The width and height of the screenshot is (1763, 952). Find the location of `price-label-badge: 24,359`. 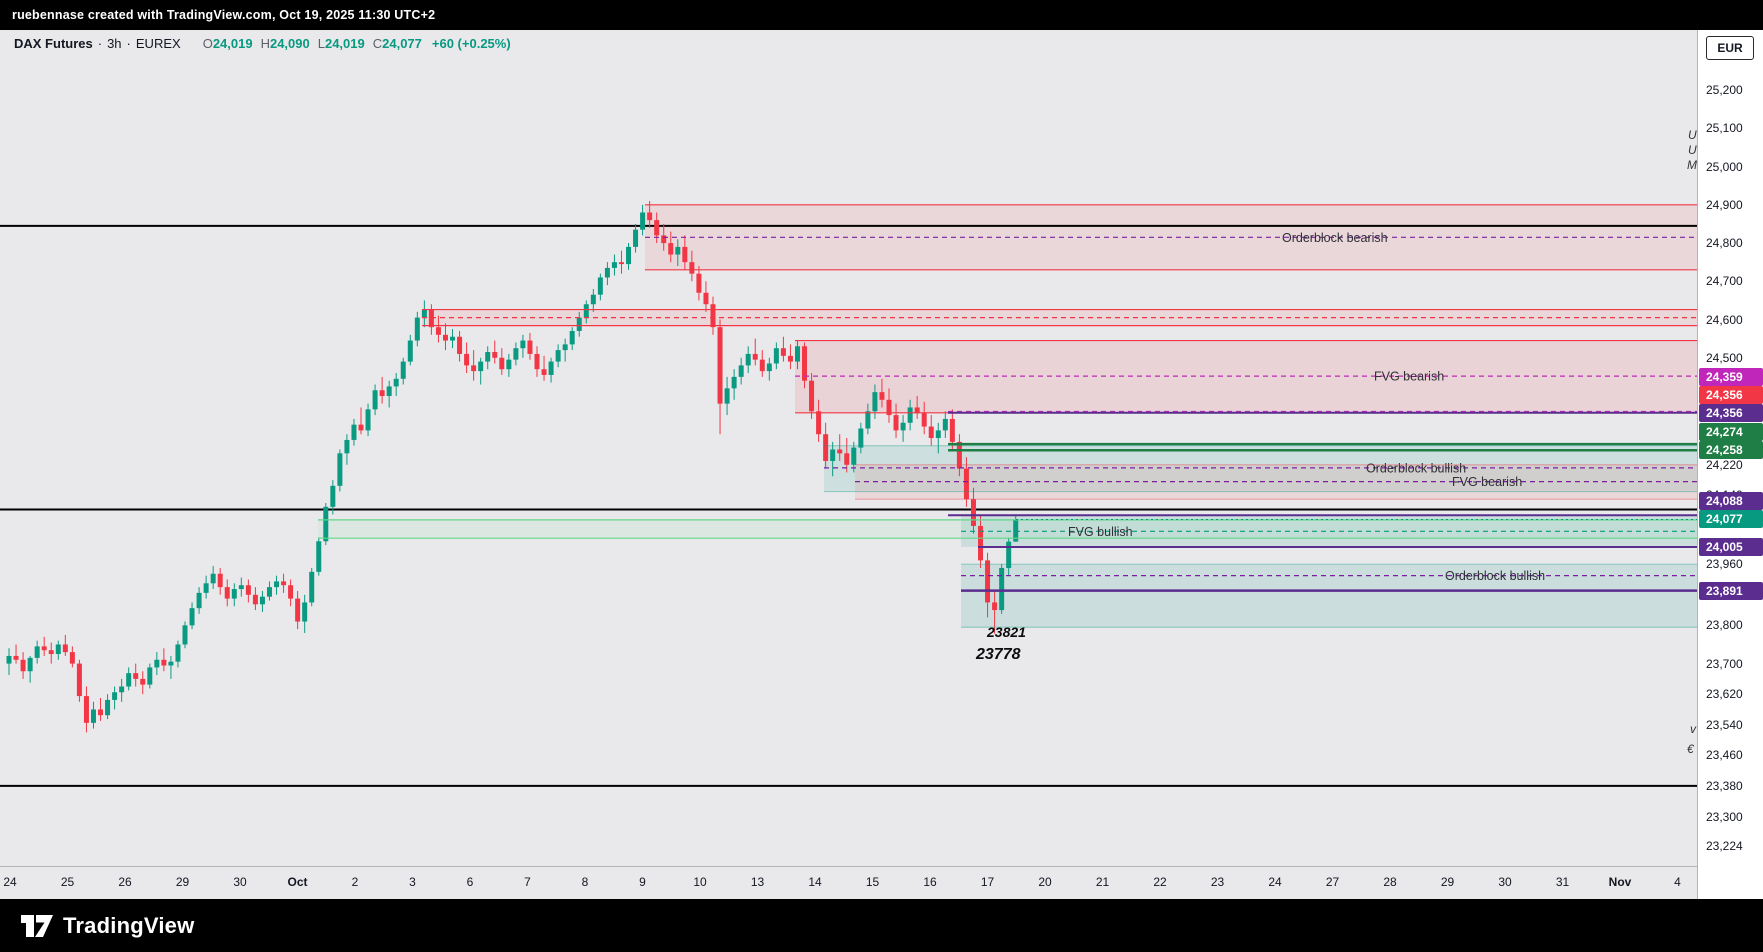

price-label-badge: 24,359 is located at coordinates (1731, 376).